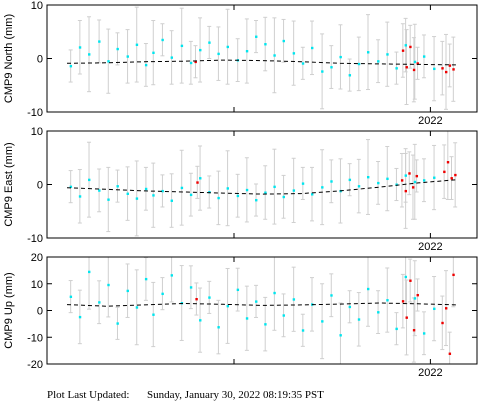  I want to click on x-axis: 2022, so click(338, 66).